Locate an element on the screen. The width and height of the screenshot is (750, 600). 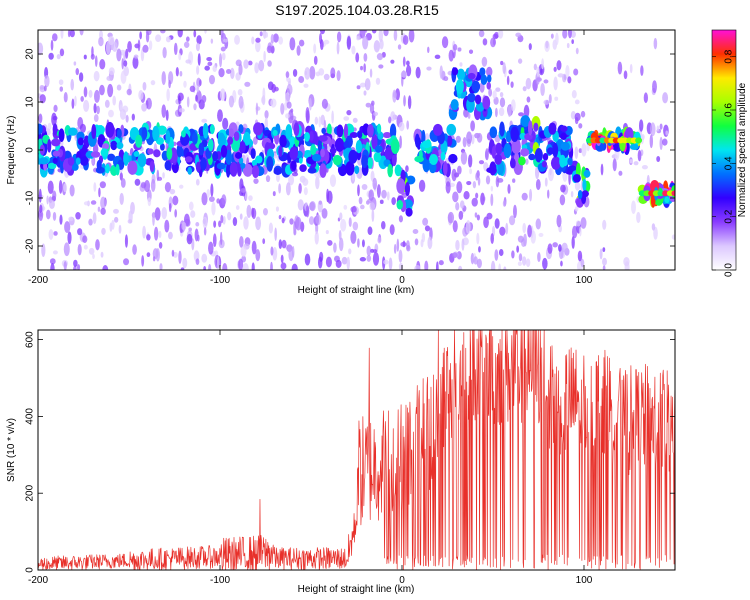
x-tick-label: 100 is located at coordinates (584, 580).